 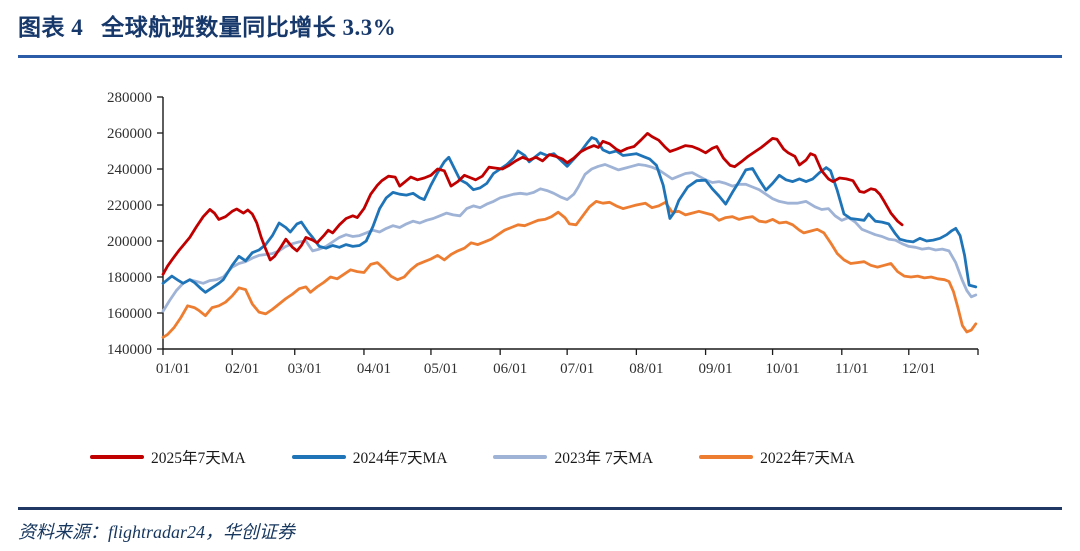 I want to click on y-axis-tick-label: 200000, so click(x=129, y=242).